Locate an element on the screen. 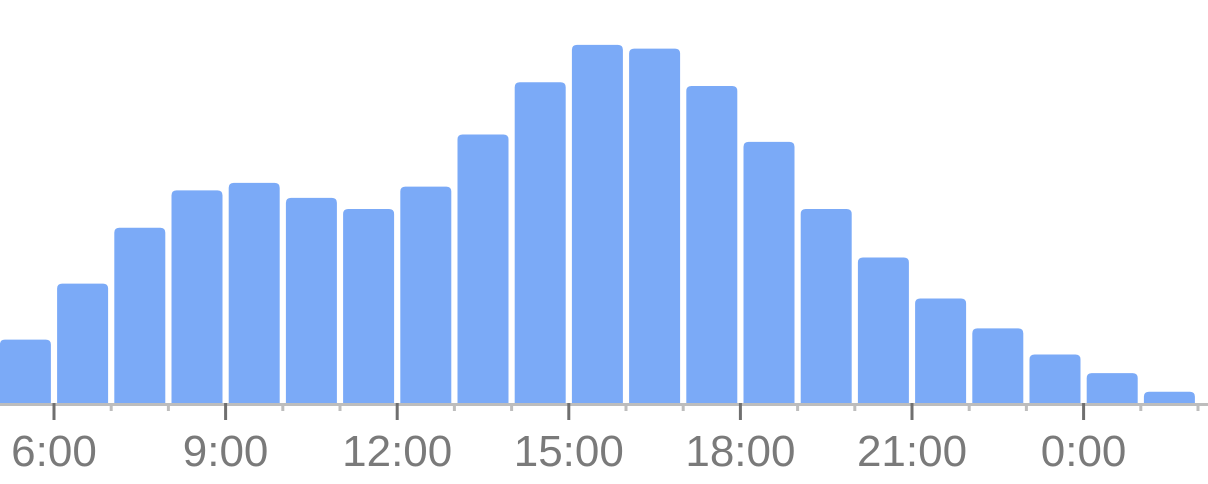 The image size is (1208, 484). x-tick-label: 0:00 is located at coordinates (1084, 451).